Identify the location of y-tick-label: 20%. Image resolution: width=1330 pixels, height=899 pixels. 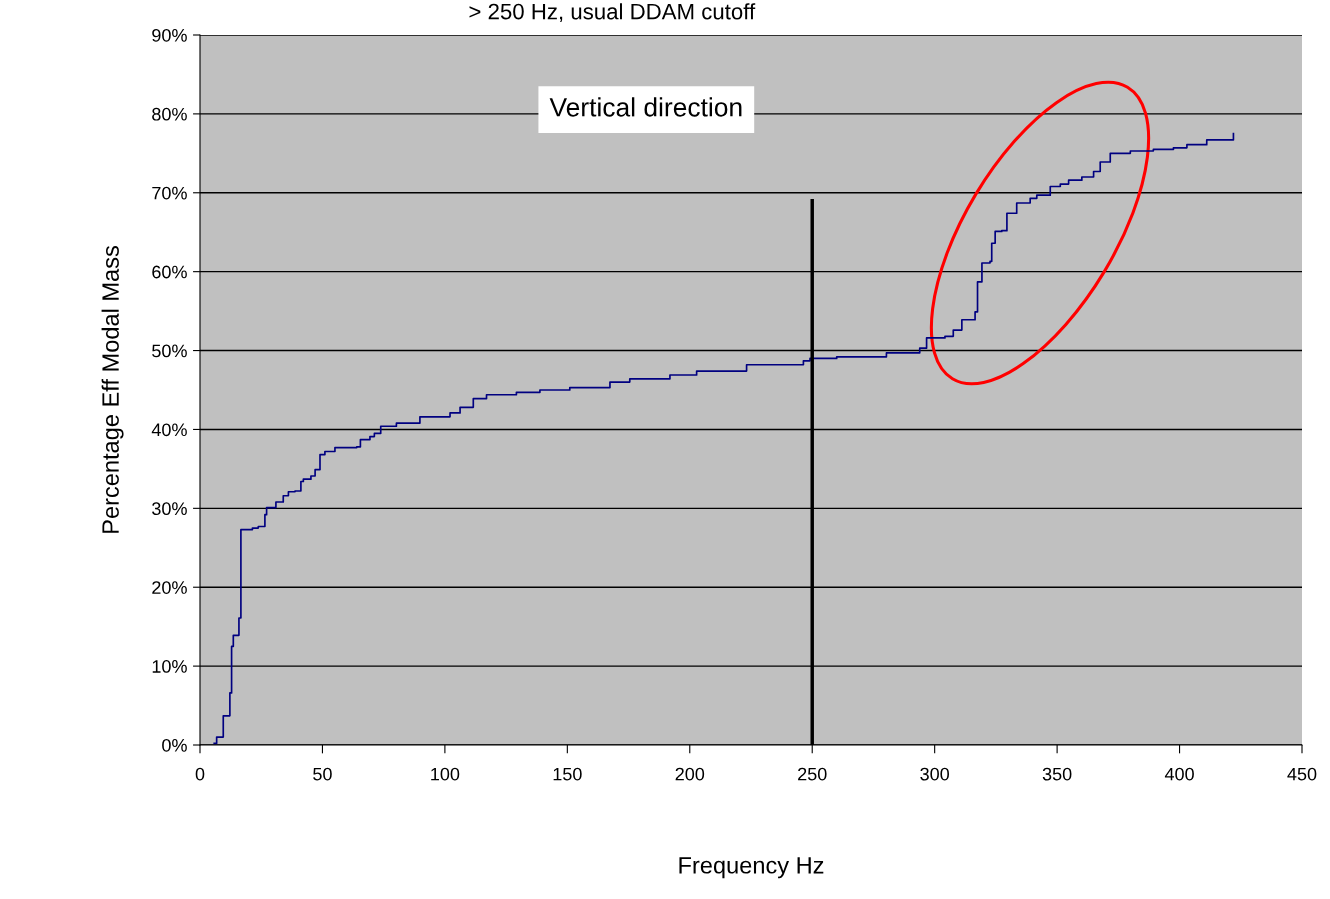
(169, 587).